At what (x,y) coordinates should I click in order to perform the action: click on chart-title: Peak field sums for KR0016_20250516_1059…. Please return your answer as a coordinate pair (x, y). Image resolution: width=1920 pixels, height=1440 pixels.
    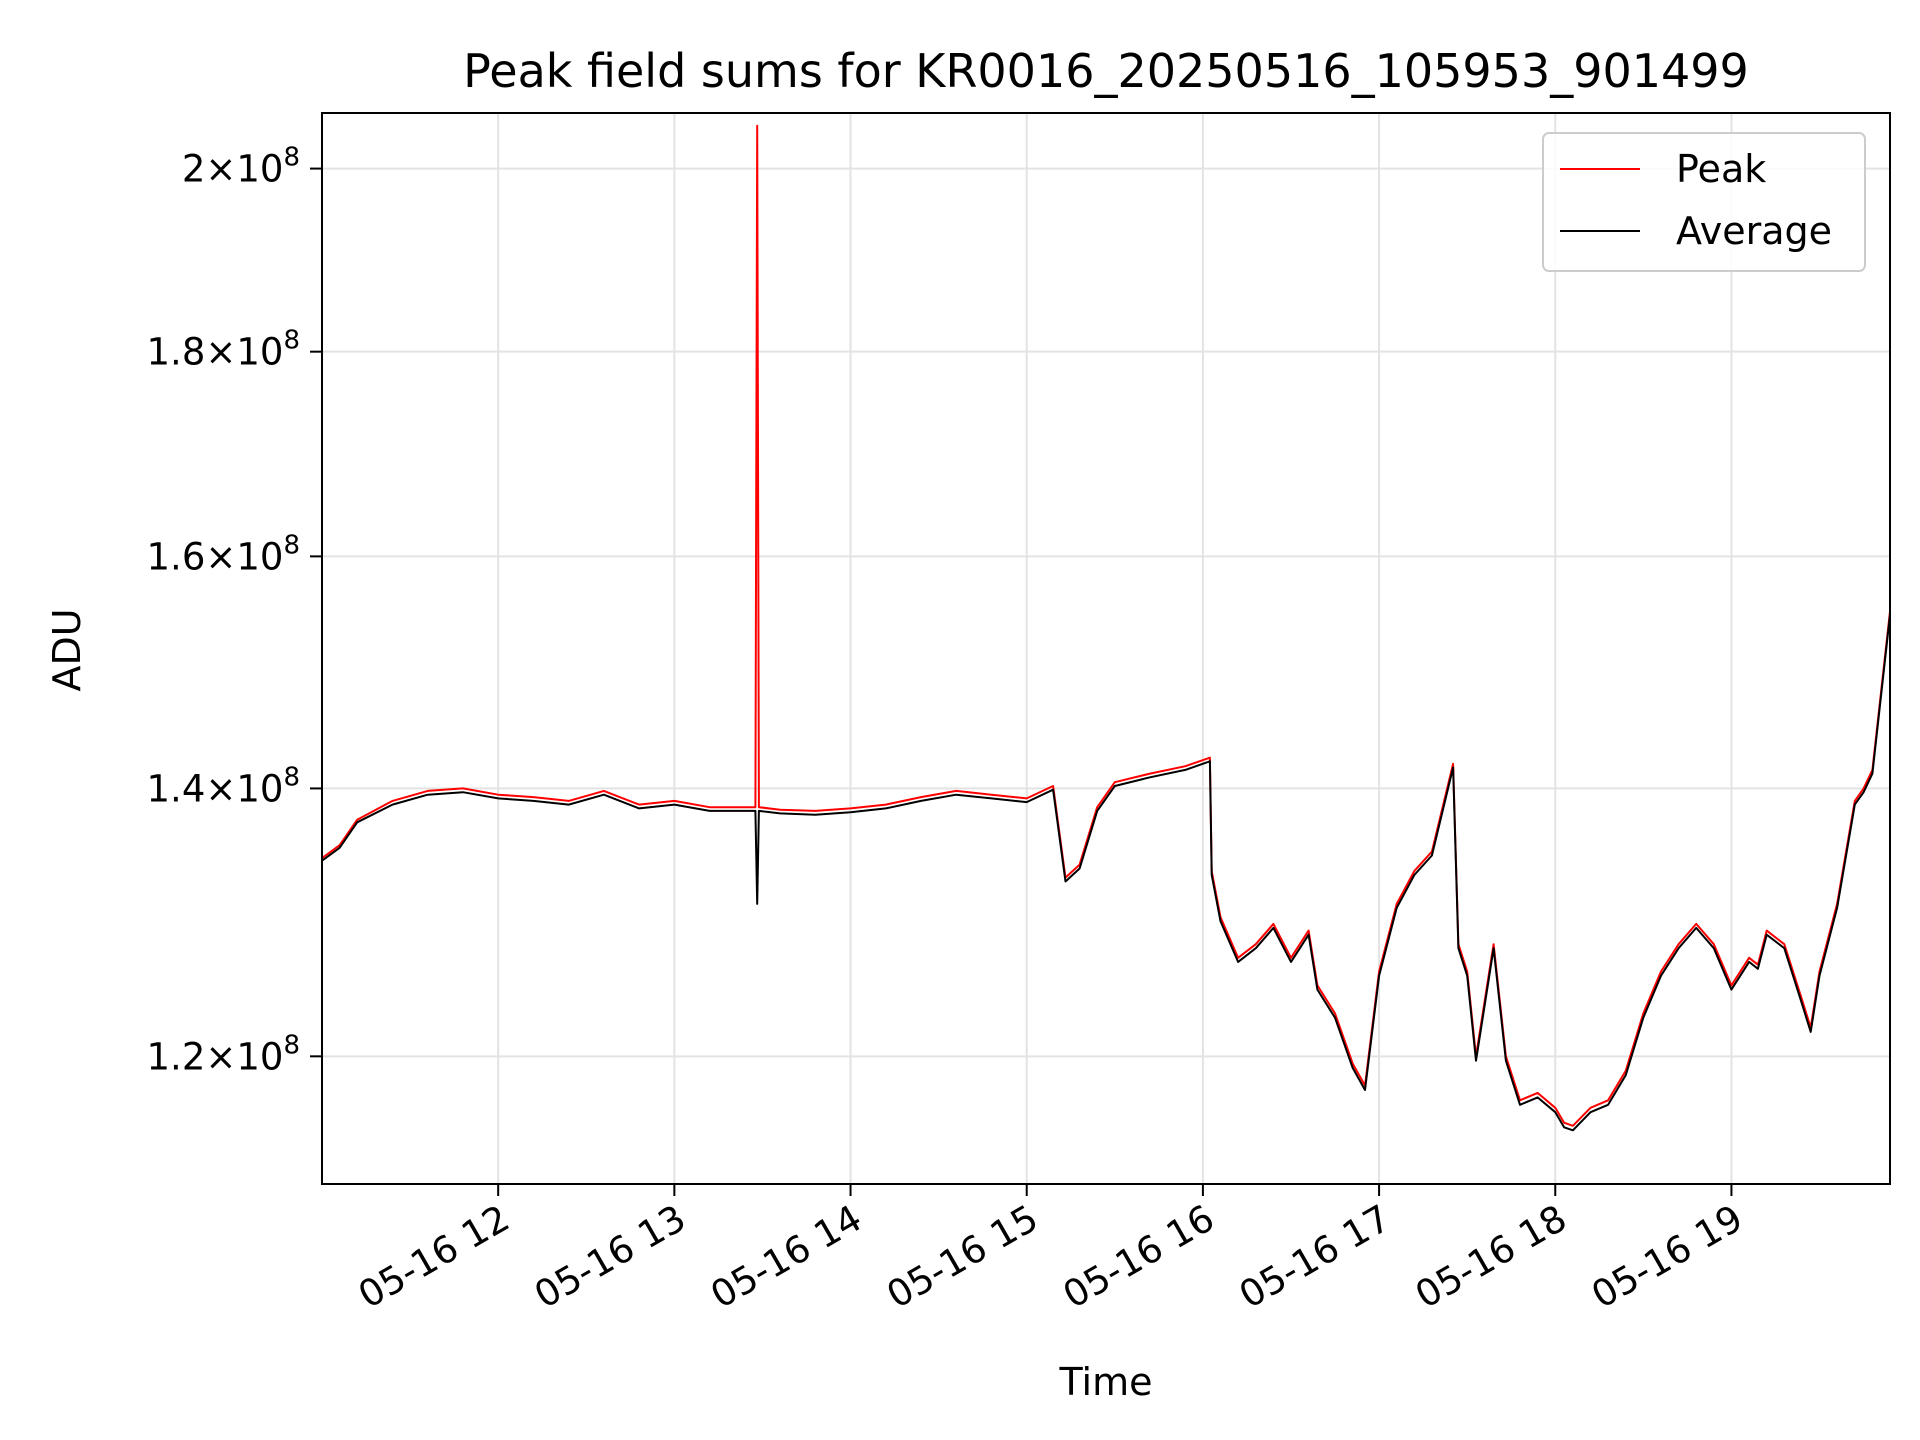
    Looking at the image, I should click on (1106, 71).